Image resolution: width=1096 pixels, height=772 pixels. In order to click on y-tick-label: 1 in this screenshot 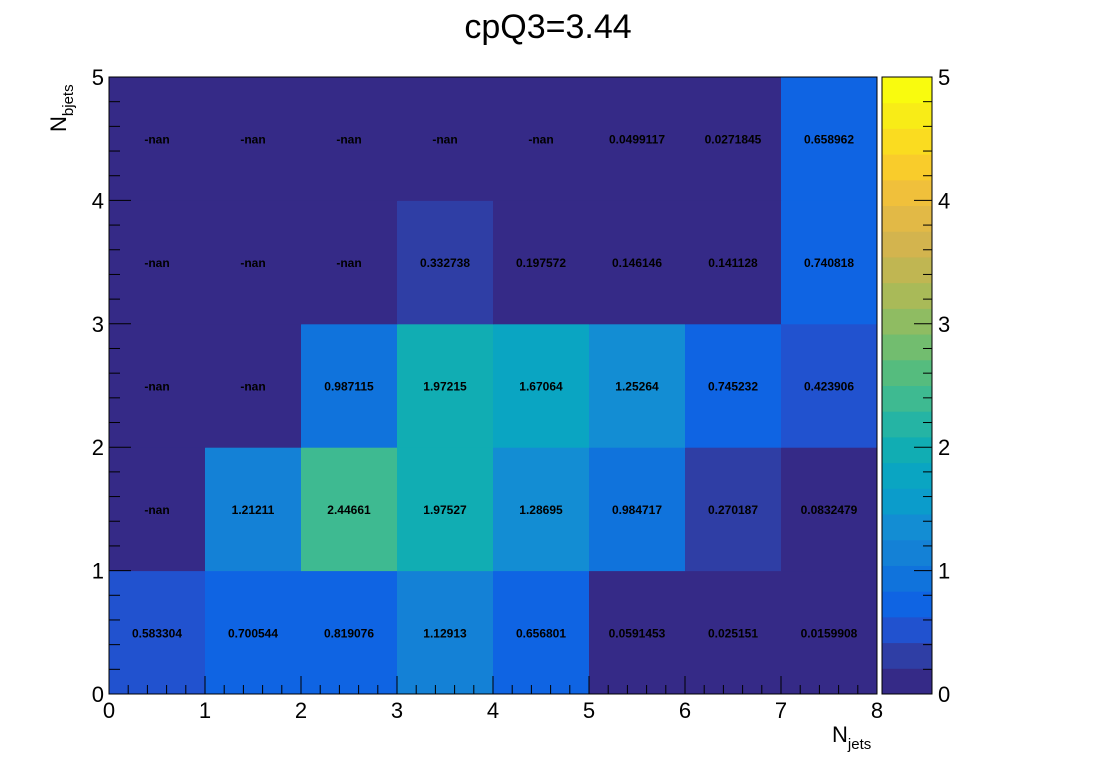, I will do `click(98, 571)`.